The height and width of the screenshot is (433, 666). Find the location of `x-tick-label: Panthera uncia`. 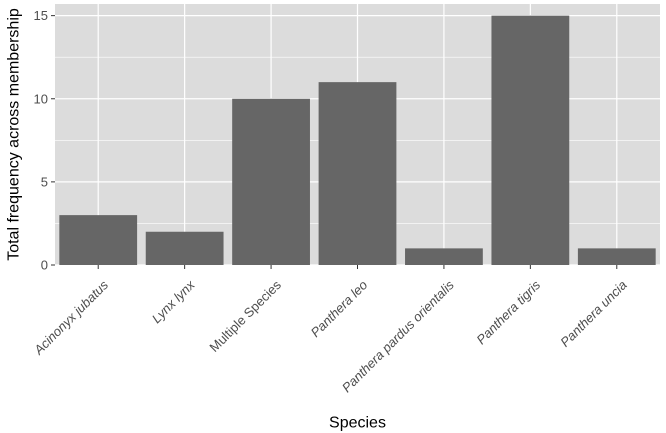

x-tick-label: Panthera uncia is located at coordinates (593, 313).